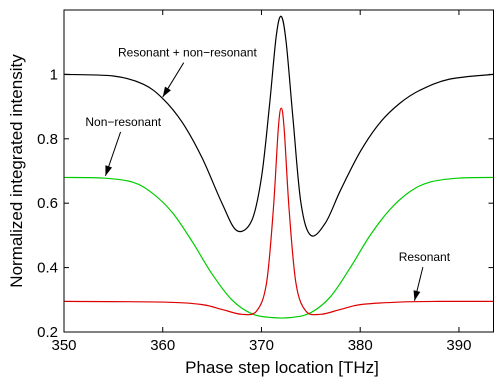 Image resolution: width=494 pixels, height=379 pixels. I want to click on y-tick-label: 1, so click(54, 74).